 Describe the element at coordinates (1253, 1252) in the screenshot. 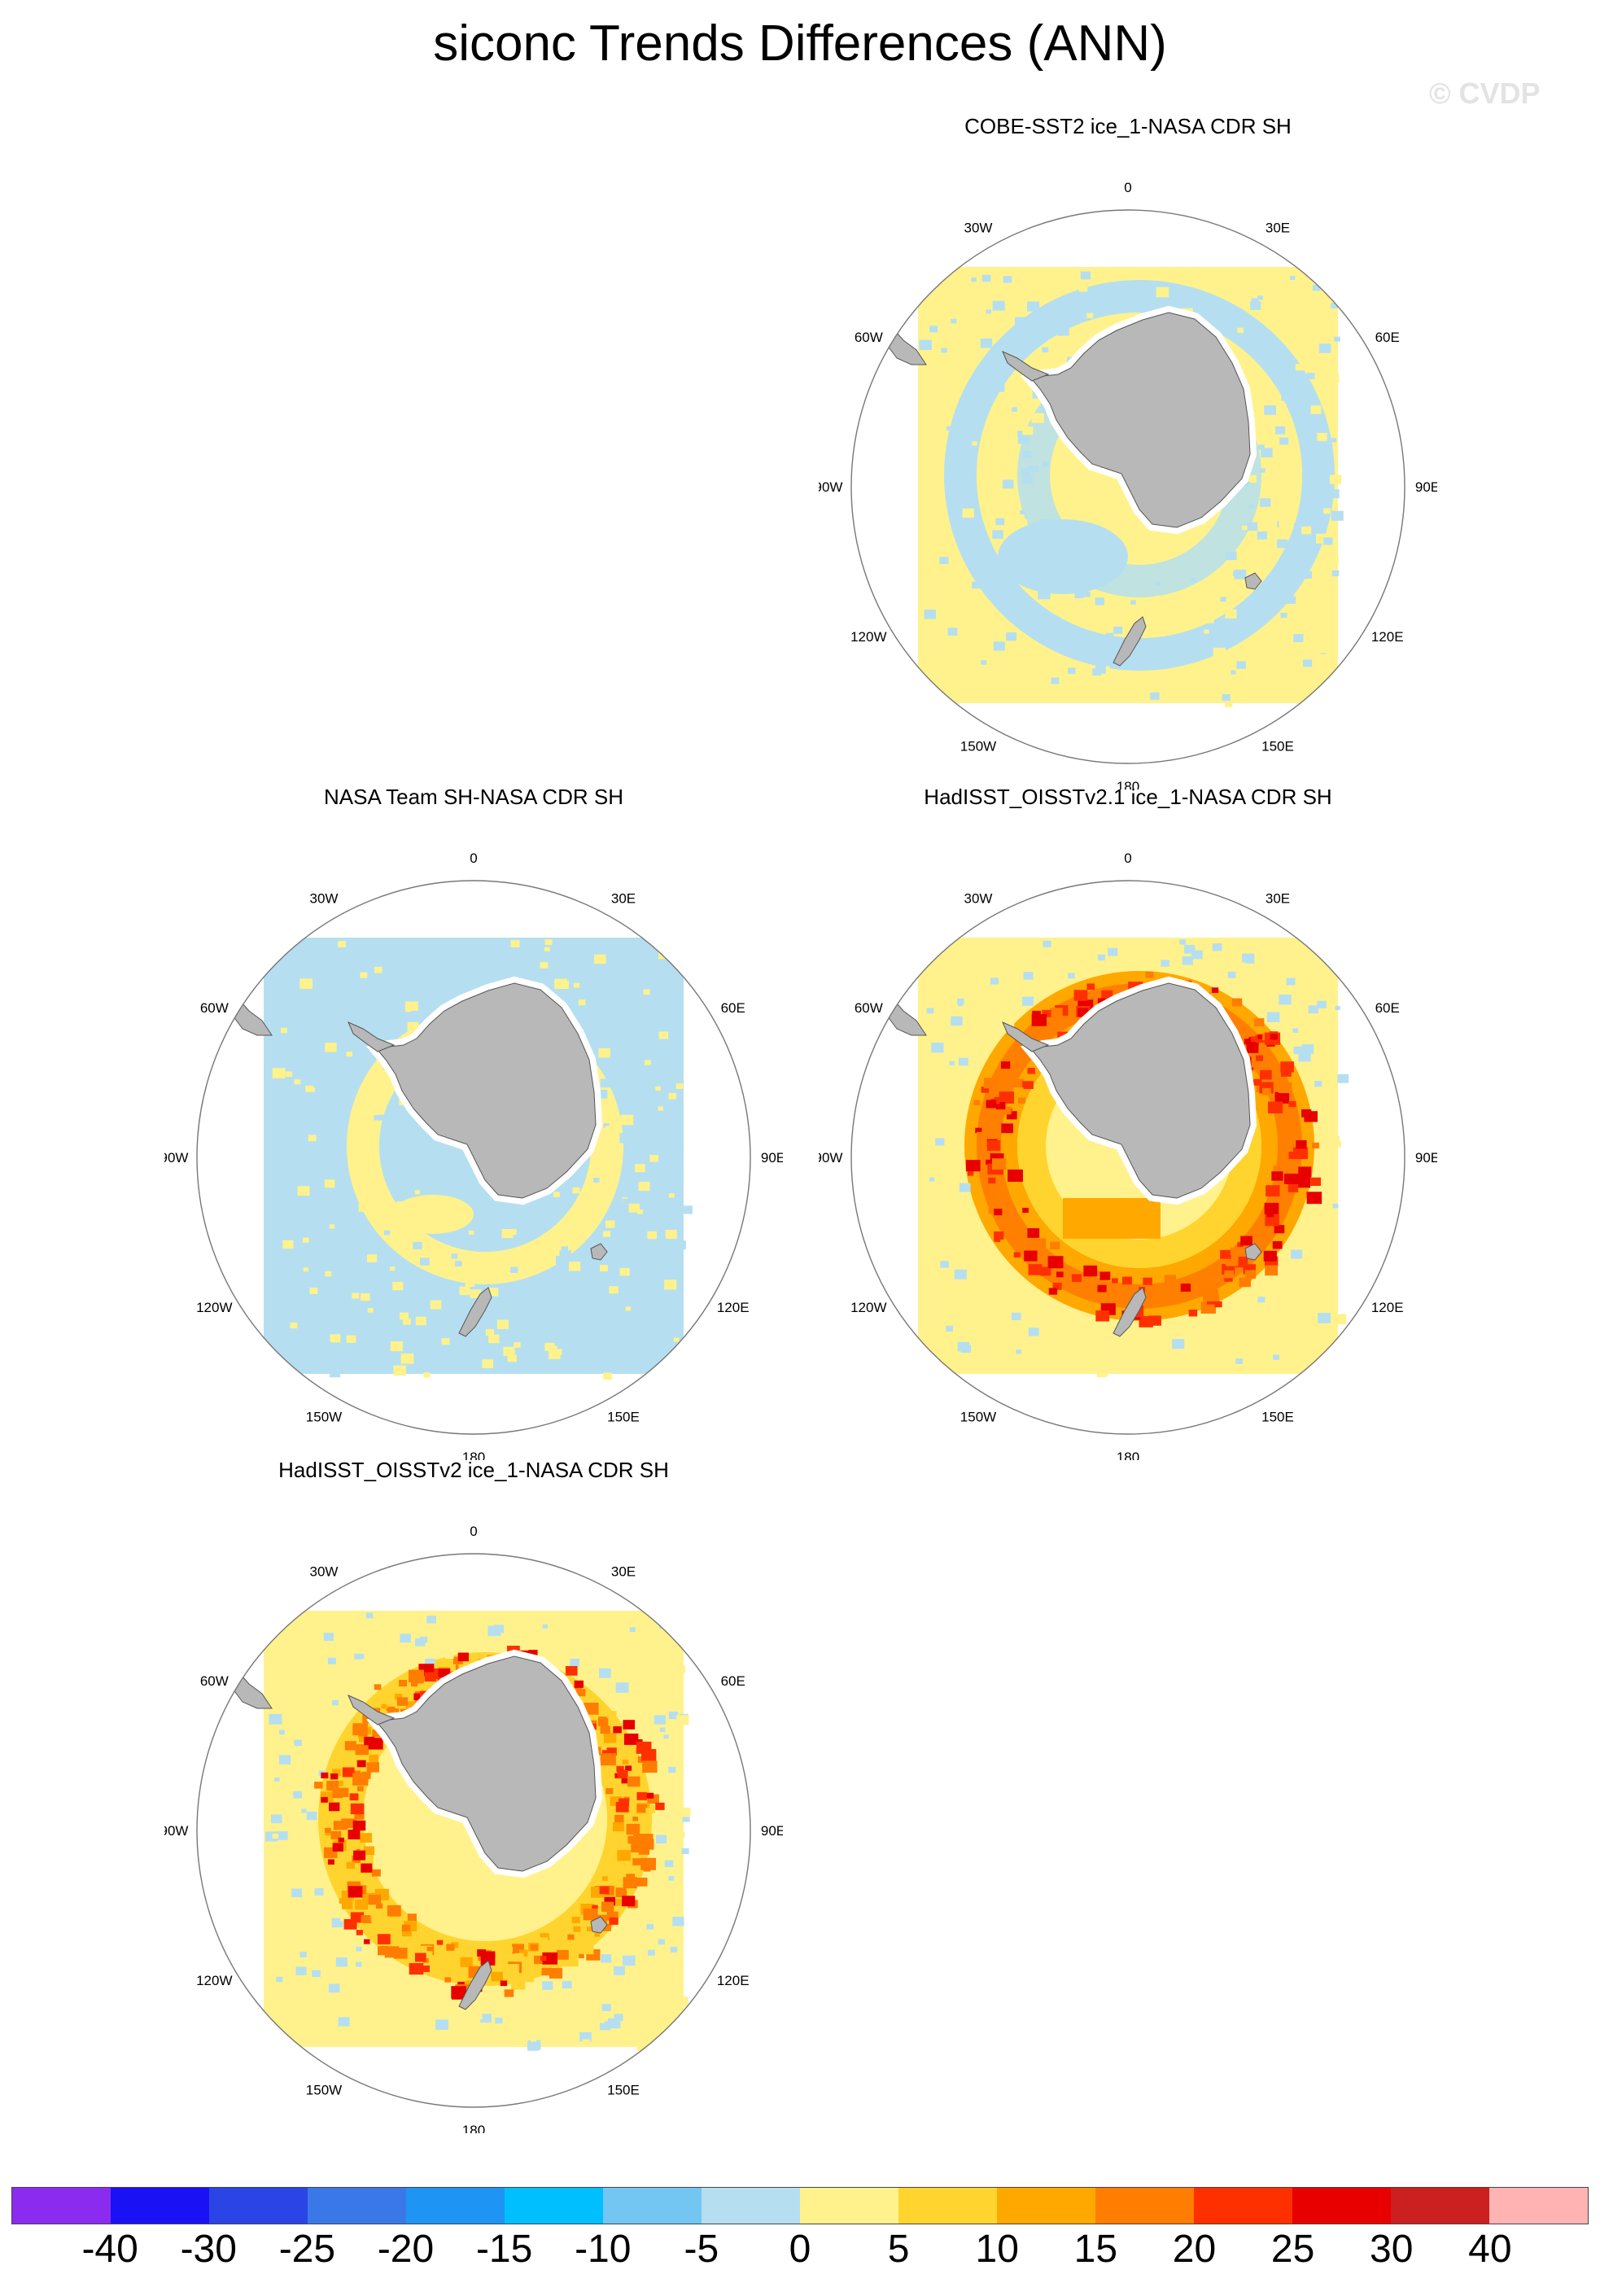

I see `tasmania-landmass` at that location.